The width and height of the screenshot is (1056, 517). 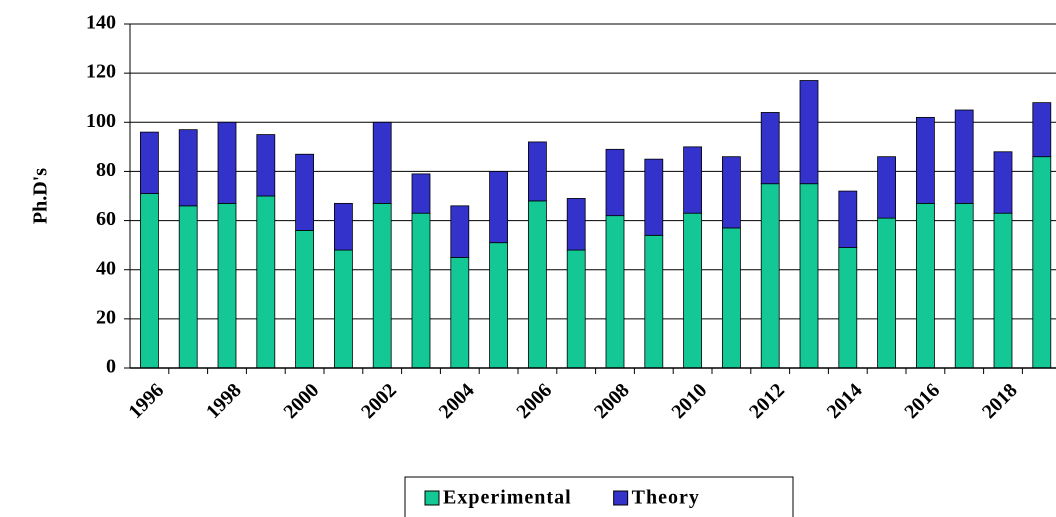 What do you see at coordinates (1000, 401) in the screenshot?
I see `x-tick-label: 2018` at bounding box center [1000, 401].